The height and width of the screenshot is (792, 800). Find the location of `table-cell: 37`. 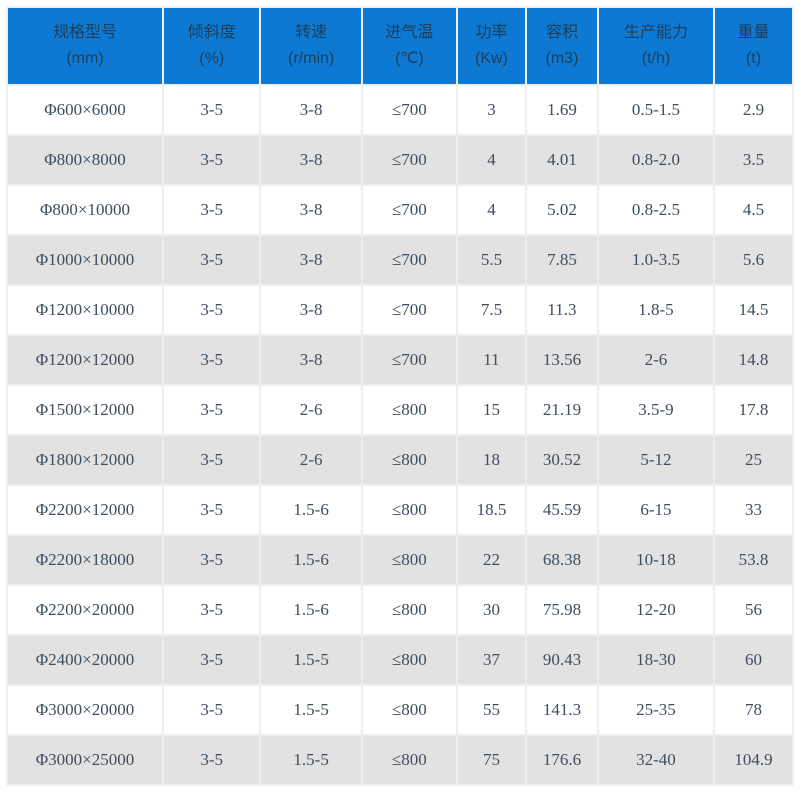

table-cell: 37 is located at coordinates (491, 660).